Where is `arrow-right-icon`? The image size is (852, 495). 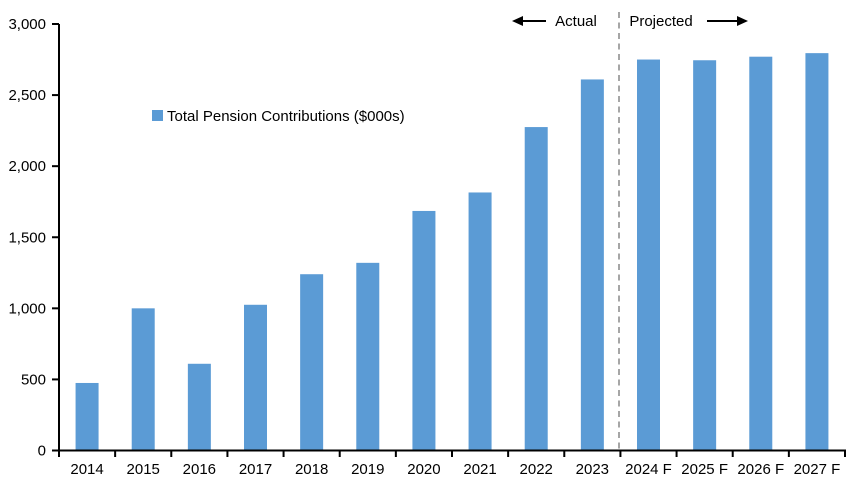
arrow-right-icon is located at coordinates (727, 21).